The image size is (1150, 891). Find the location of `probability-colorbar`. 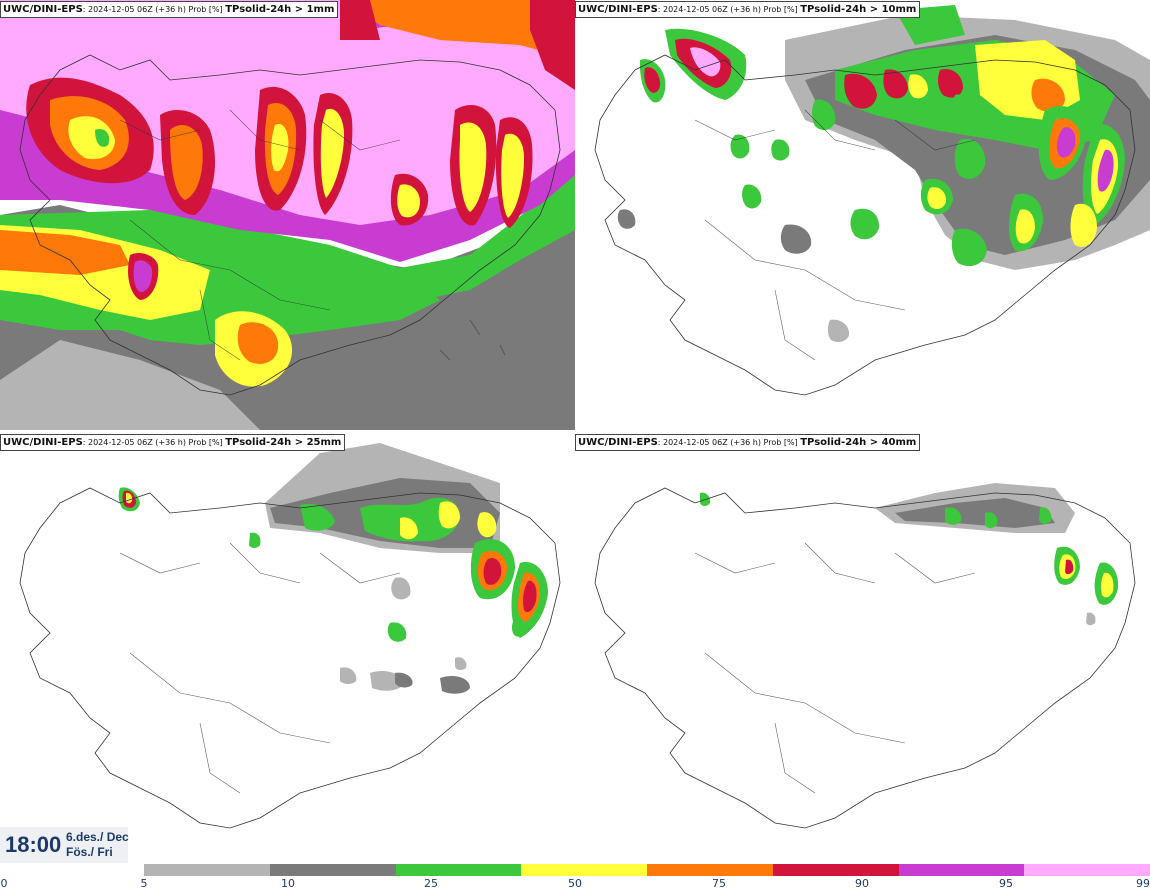

probability-colorbar is located at coordinates (647, 870).